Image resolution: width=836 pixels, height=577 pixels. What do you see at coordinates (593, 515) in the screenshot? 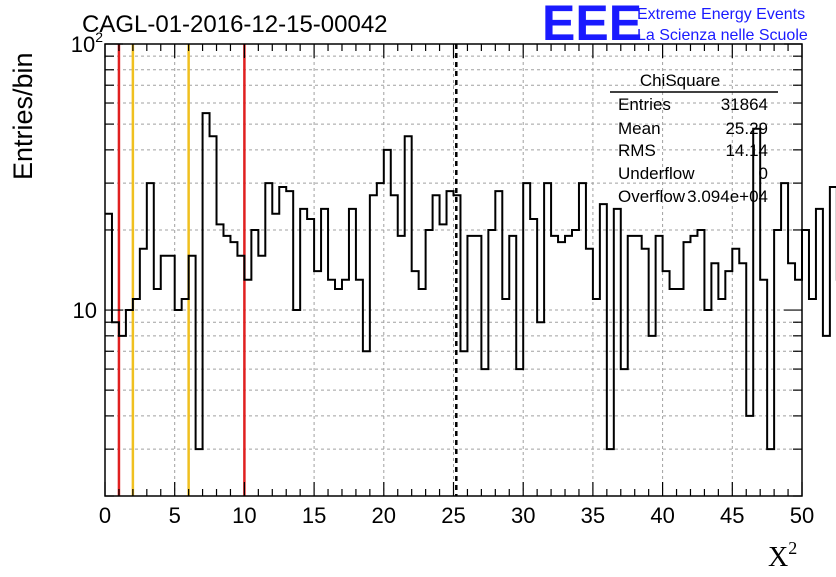
I see `x-tick-label: 35` at bounding box center [593, 515].